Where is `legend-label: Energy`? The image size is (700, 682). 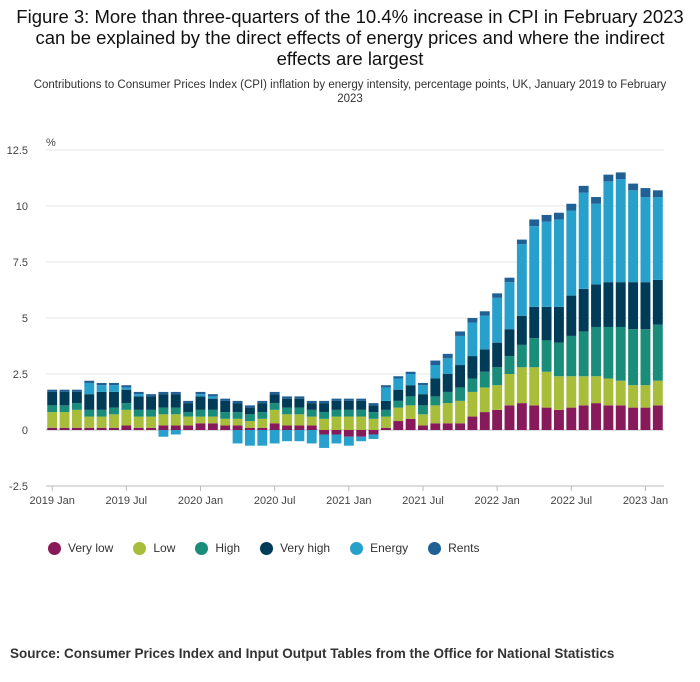 legend-label: Energy is located at coordinates (389, 548).